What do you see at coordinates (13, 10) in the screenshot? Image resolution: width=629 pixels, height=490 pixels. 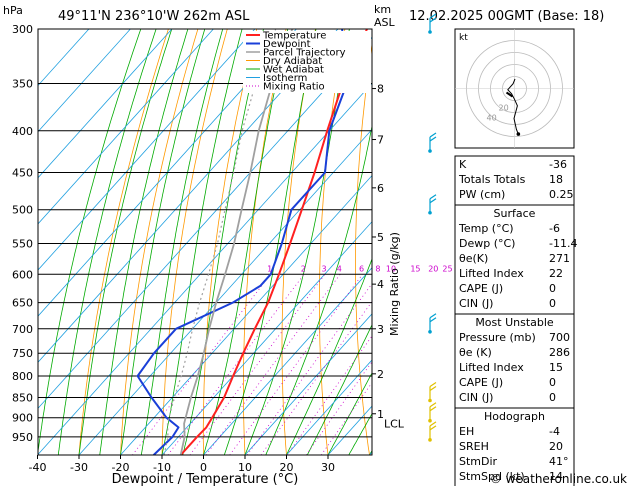 I see `hpa-label: hPa` at bounding box center [13, 10].